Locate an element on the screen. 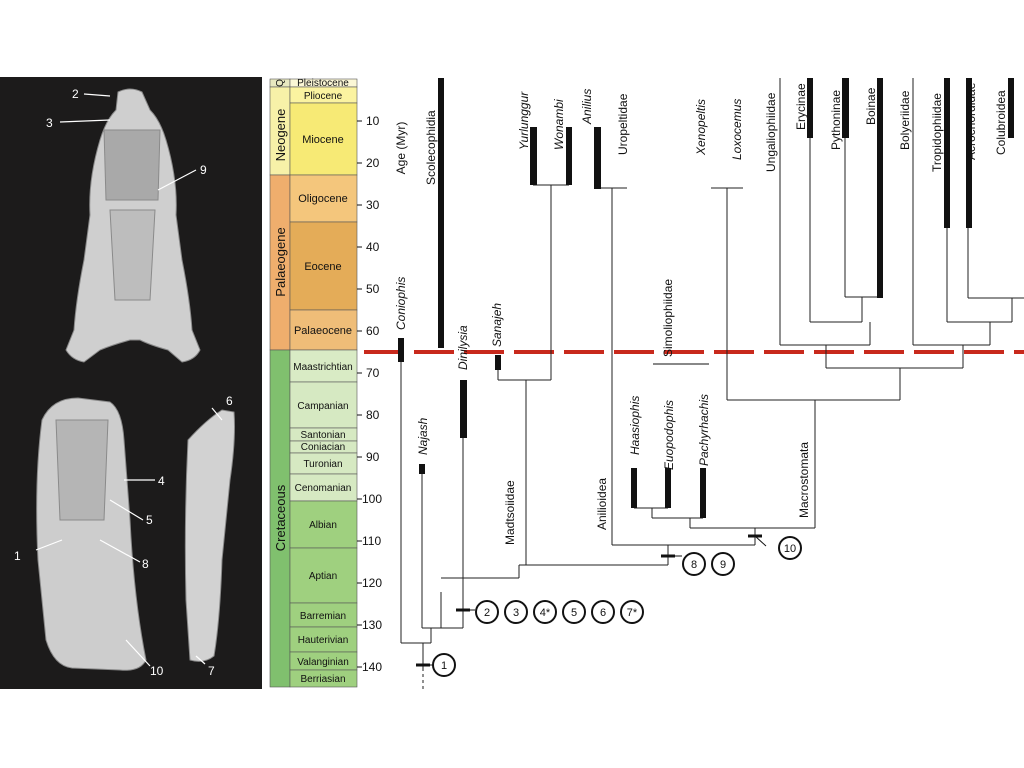 The image size is (1024, 768). stage-barremian is located at coordinates (323, 615).